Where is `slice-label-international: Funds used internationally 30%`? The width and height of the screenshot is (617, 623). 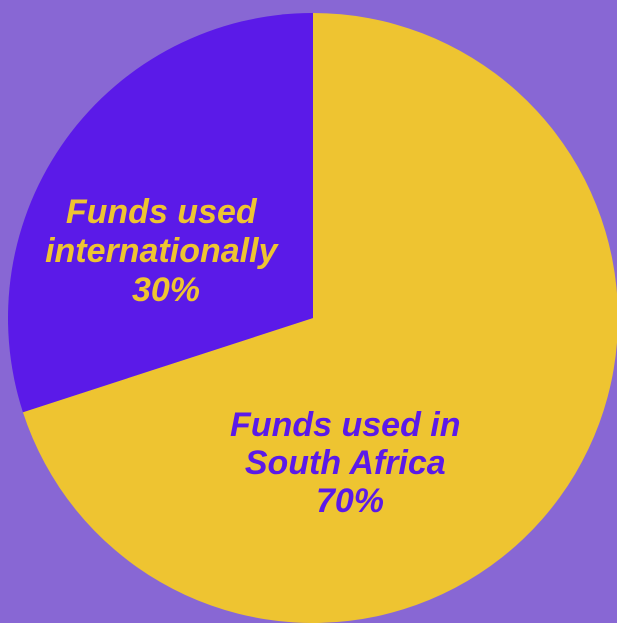
slice-label-international: Funds used internationally 30% is located at coordinates (166, 251).